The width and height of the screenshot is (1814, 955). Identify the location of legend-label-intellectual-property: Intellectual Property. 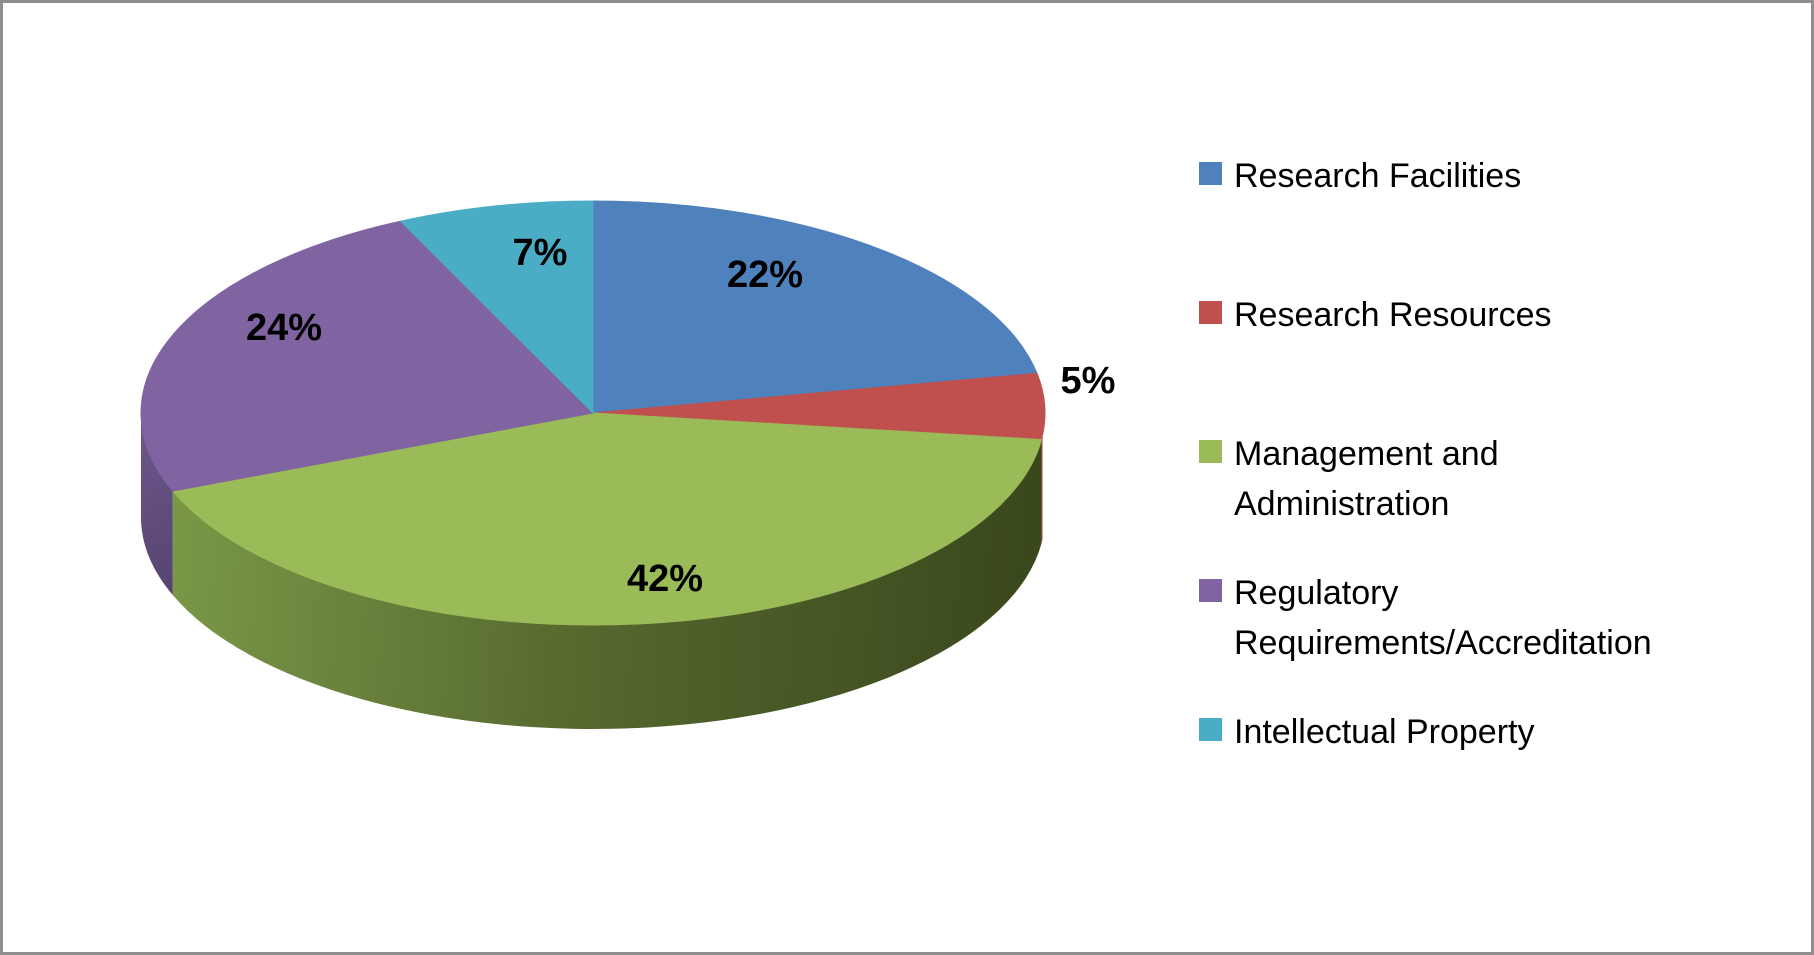
(1384, 732).